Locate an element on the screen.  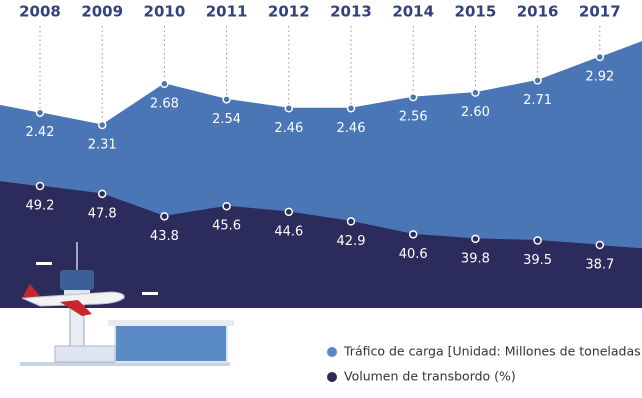
plane-tail is located at coordinates (31, 291).